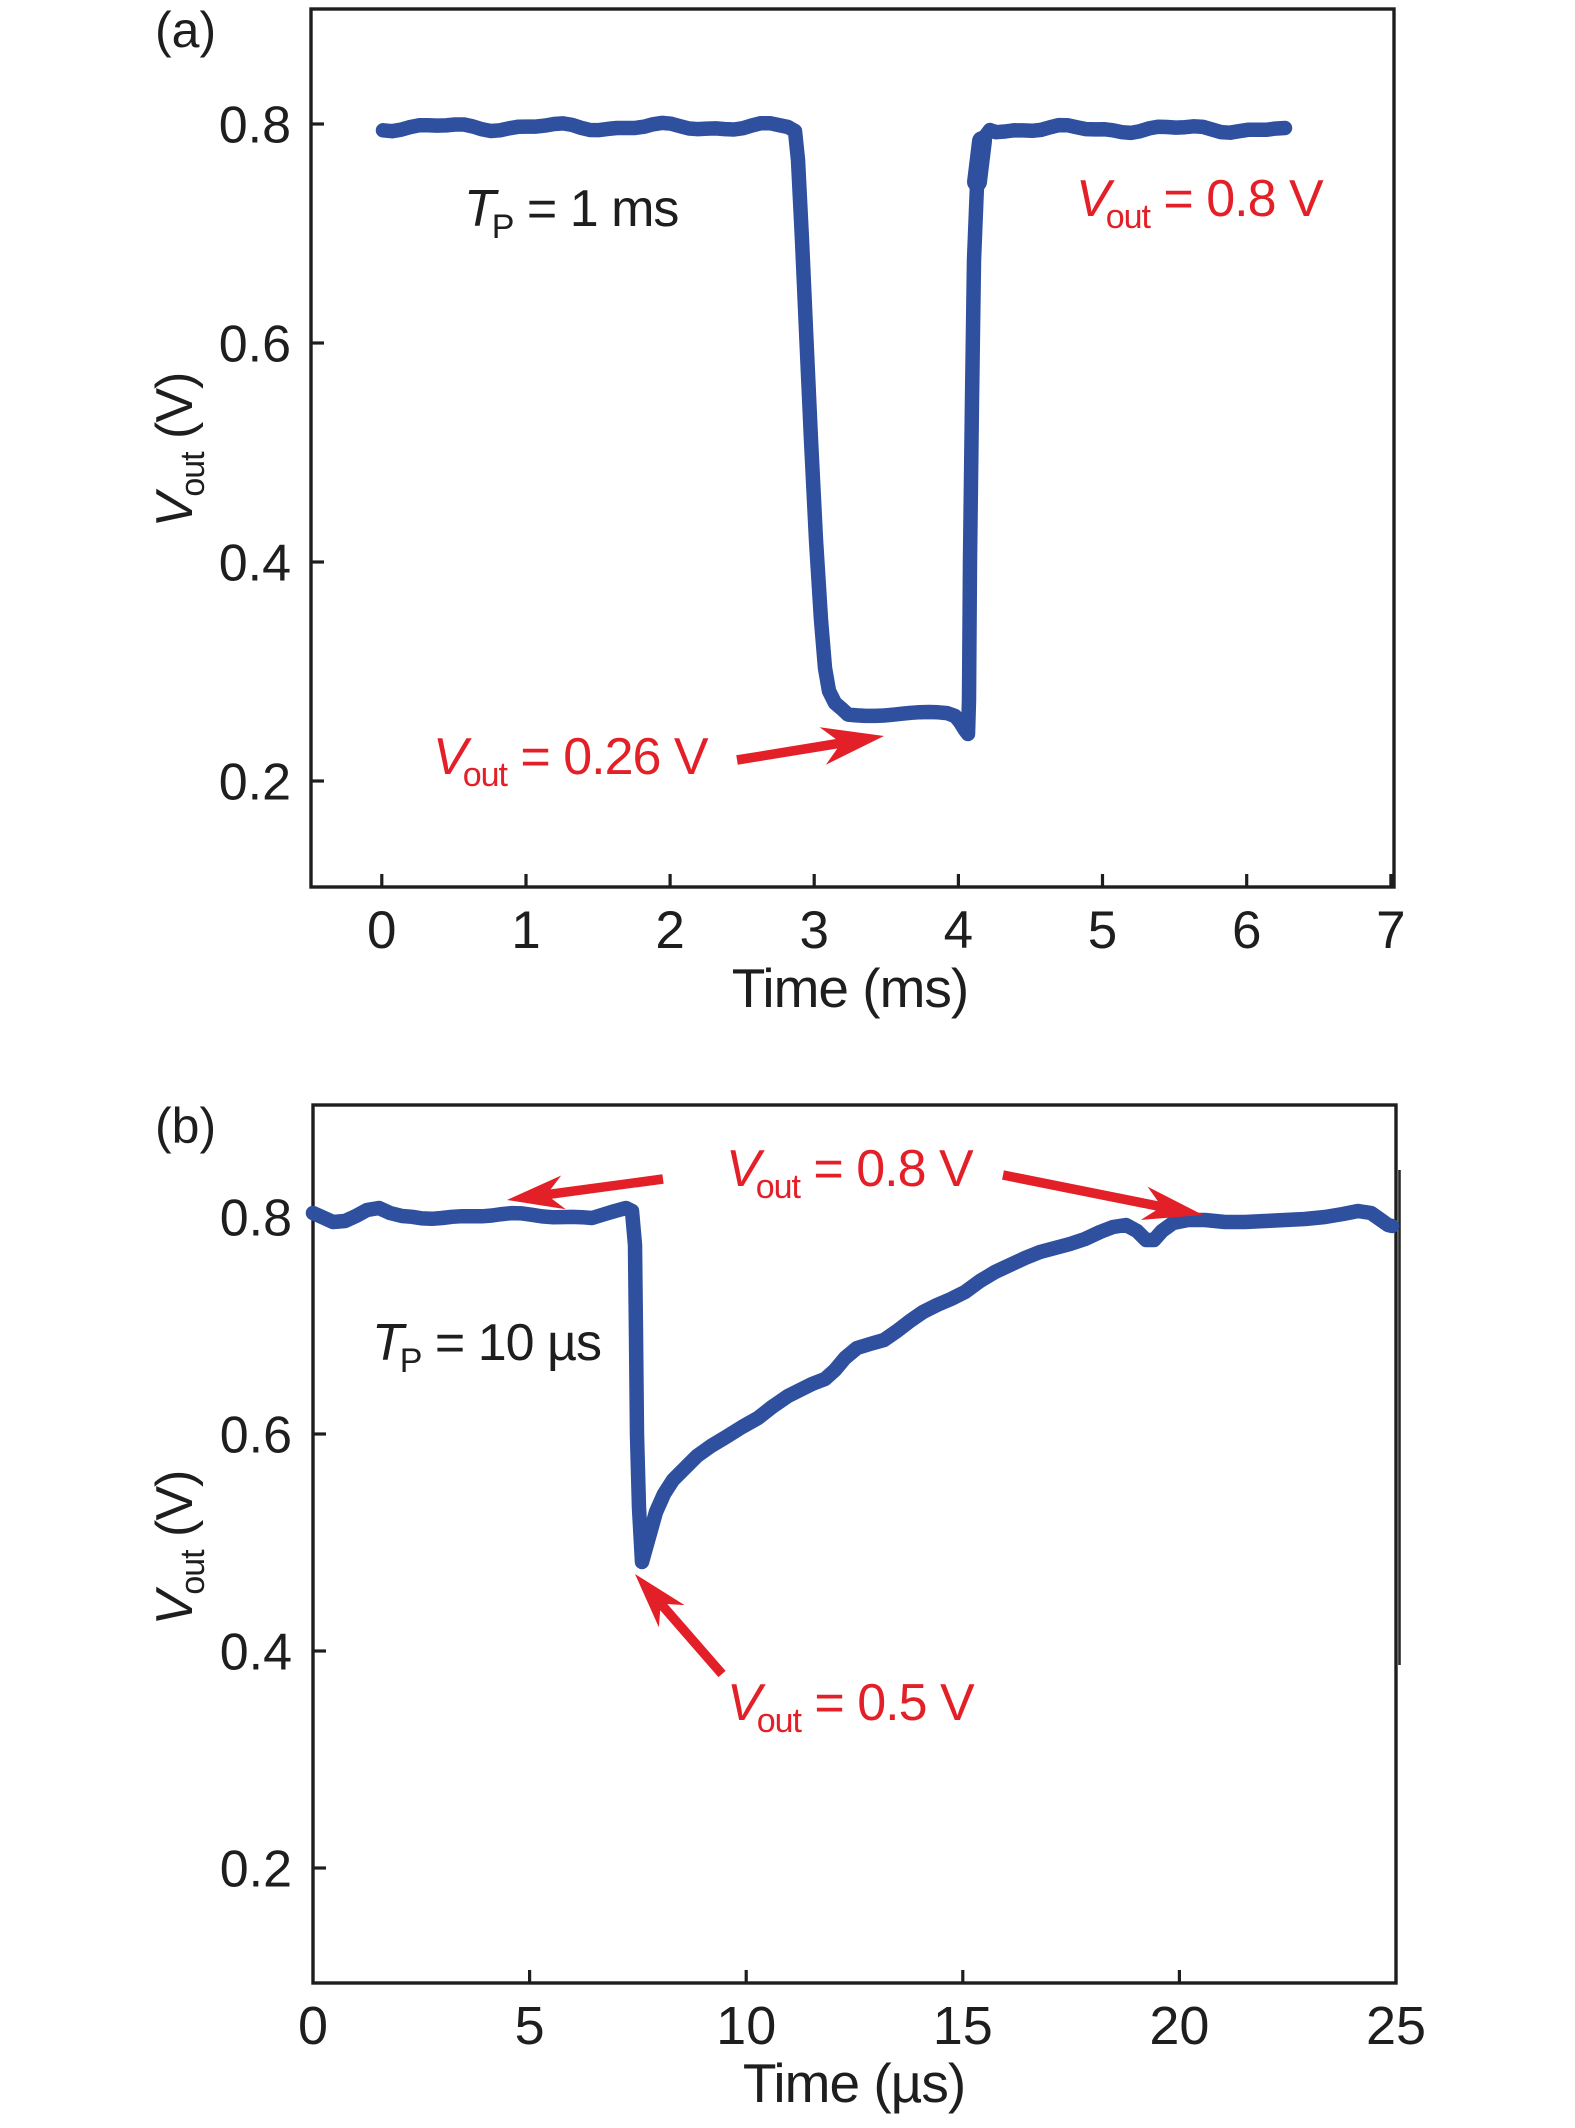  What do you see at coordinates (813, 930) in the screenshot?
I see `svg-text: 3` at bounding box center [813, 930].